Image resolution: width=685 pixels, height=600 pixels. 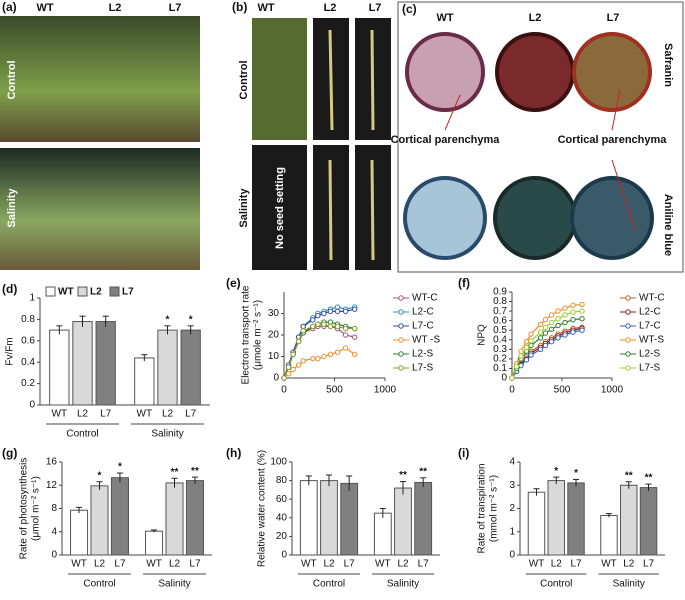 I want to click on panel-label: (d), so click(x=9, y=289).